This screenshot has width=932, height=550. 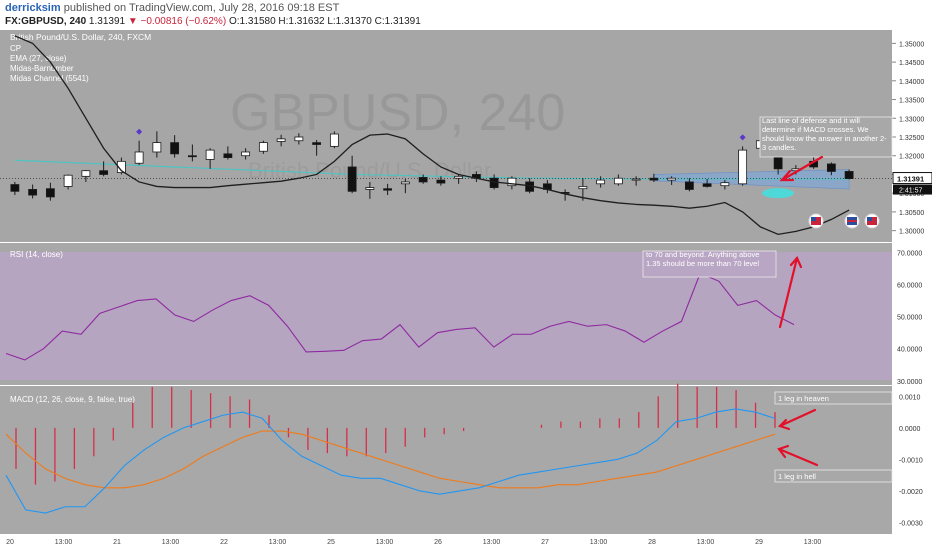 What do you see at coordinates (15, 48) in the screenshot?
I see `indicator-cp: CP` at bounding box center [15, 48].